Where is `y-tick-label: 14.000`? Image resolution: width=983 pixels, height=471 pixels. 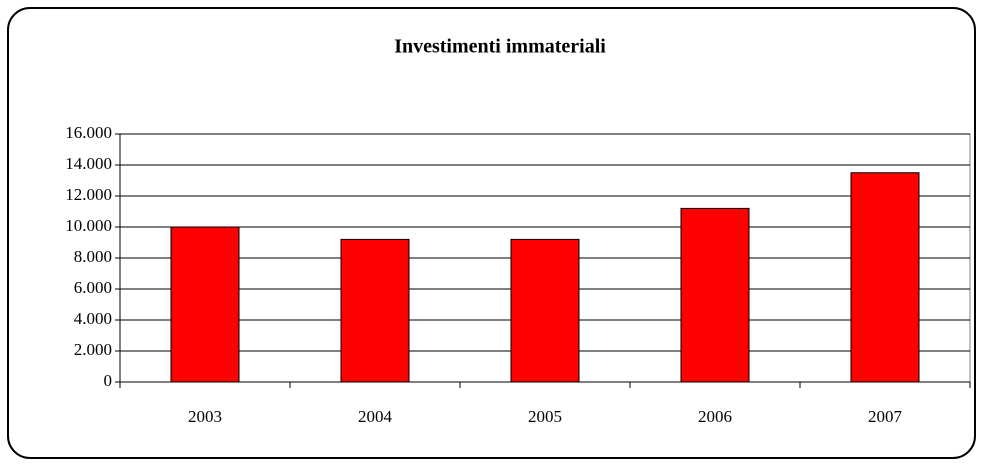 y-tick-label: 14.000 is located at coordinates (88, 163).